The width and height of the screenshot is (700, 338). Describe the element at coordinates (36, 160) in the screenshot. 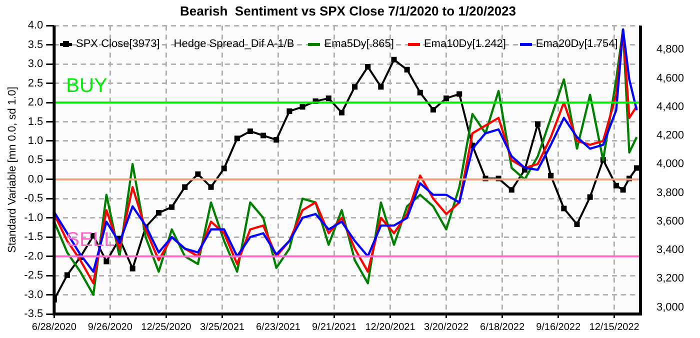

I see `y-tick-label: 0.5` at that location.